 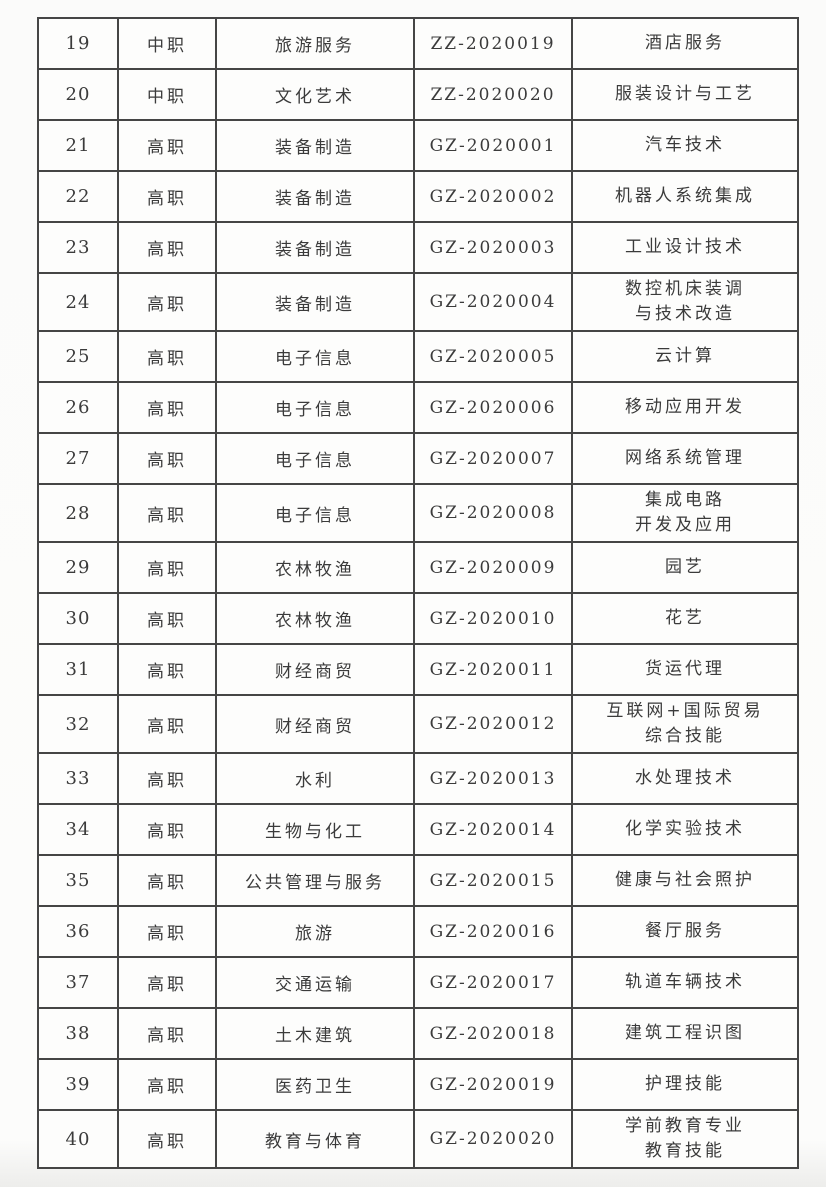 I want to click on table-row: 26 高职 电子信息 GZ-2020006 移动应用开发, so click(x=418, y=407).